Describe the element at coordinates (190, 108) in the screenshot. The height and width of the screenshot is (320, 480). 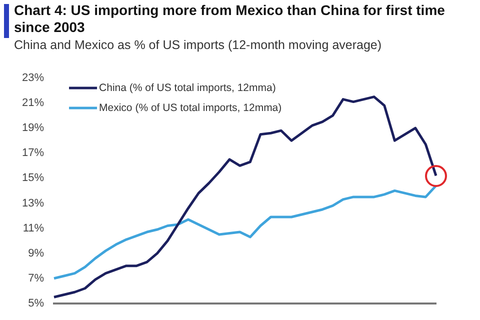
I see `legend-label: Mexico (% of US total imports, 12mma)` at that location.